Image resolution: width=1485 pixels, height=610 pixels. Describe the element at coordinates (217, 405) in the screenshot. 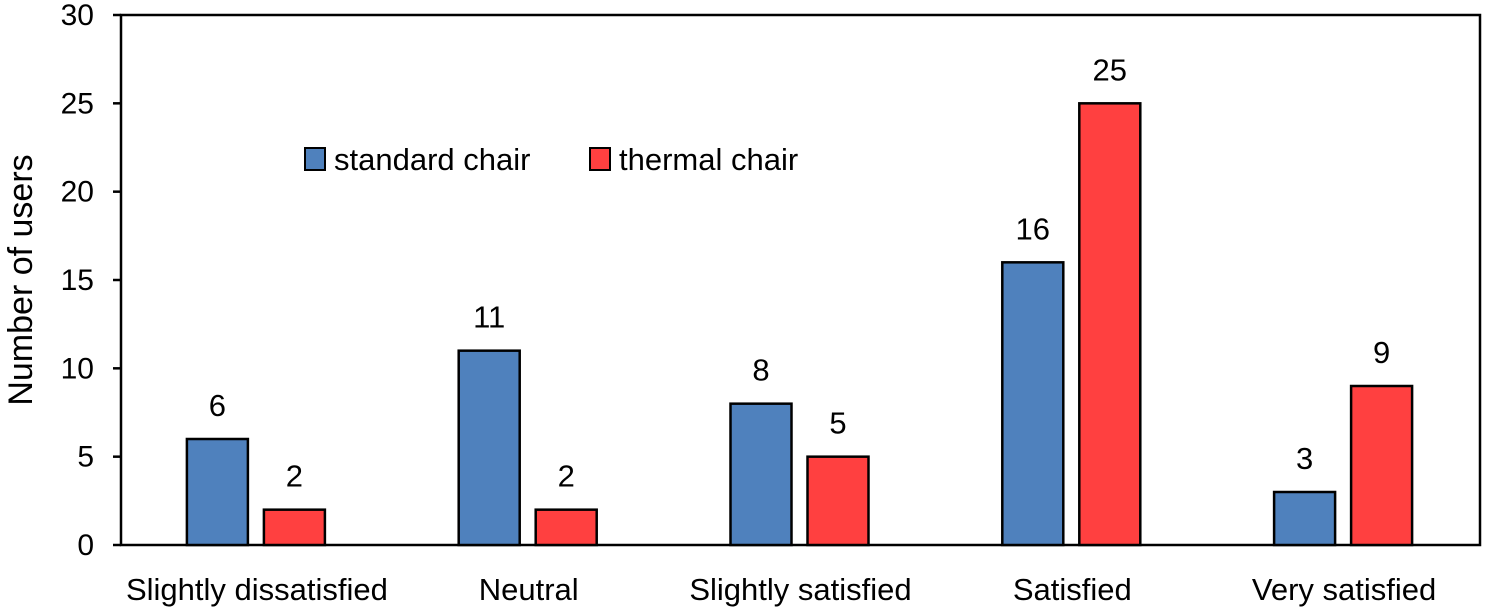

I see `data-label: 6` at that location.